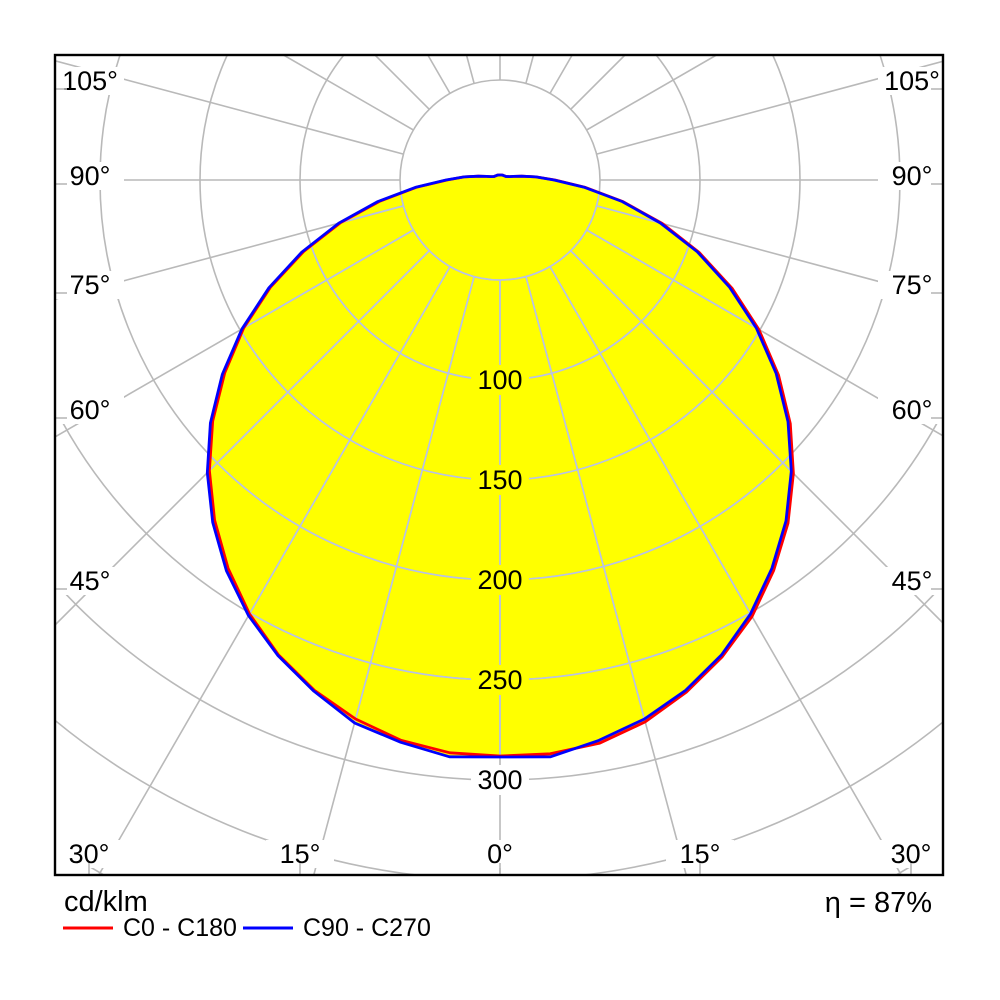  Describe the element at coordinates (106, 902) in the screenshot. I see `unit-label: cd/klm` at that location.